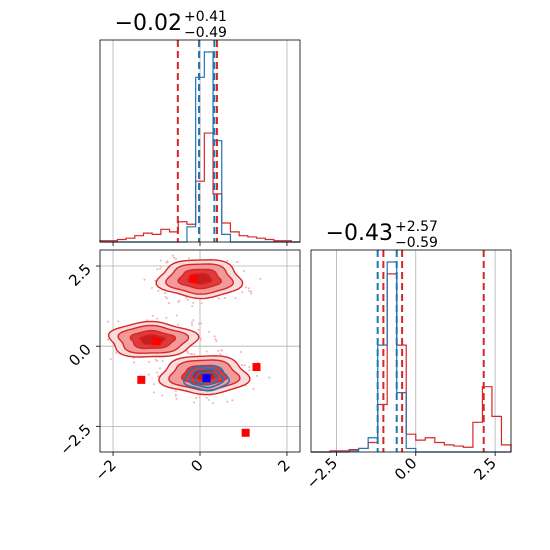 This screenshot has height=550, width=550. I want to click on x-tick-label: −2, so click(105, 470).